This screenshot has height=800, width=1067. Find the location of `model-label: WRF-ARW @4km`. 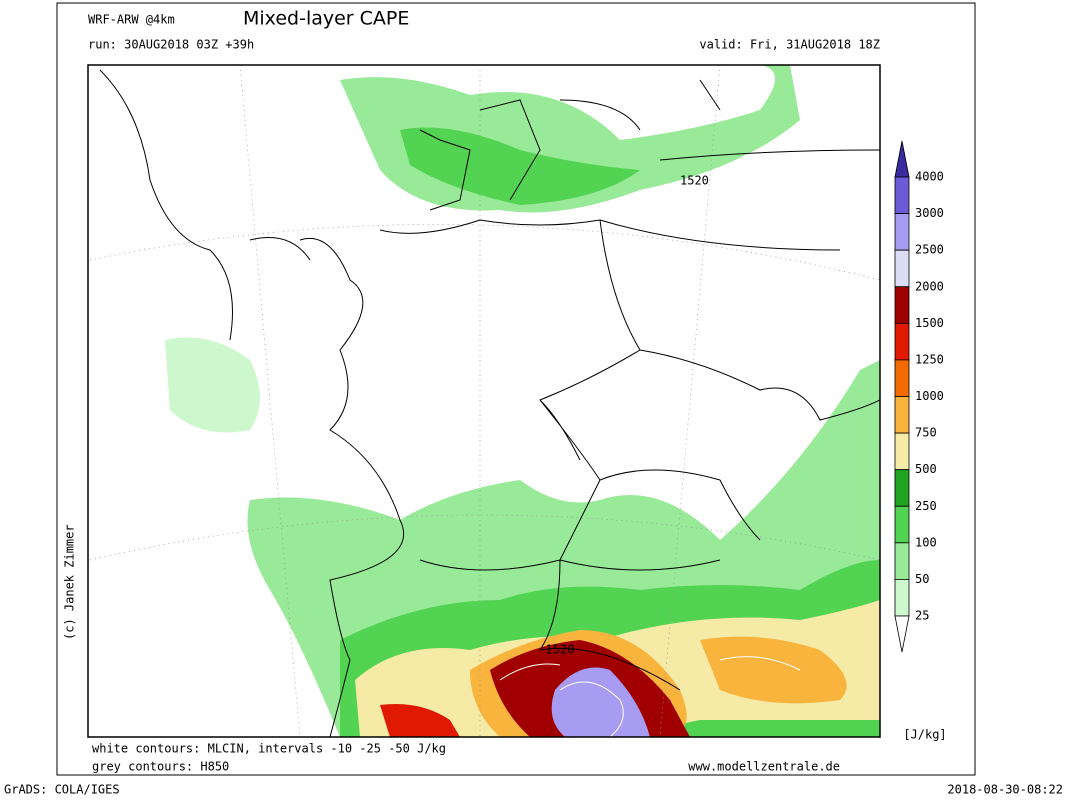

model-label: WRF-ARW @4km is located at coordinates (131, 20).